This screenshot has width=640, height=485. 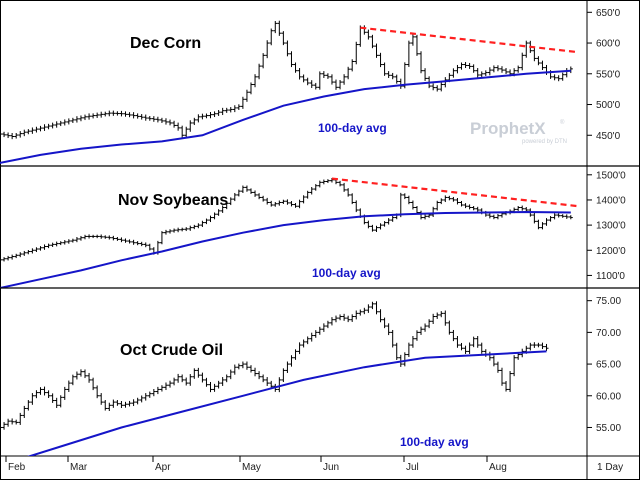 I want to click on y-tick-label: 650'0, so click(x=608, y=13).